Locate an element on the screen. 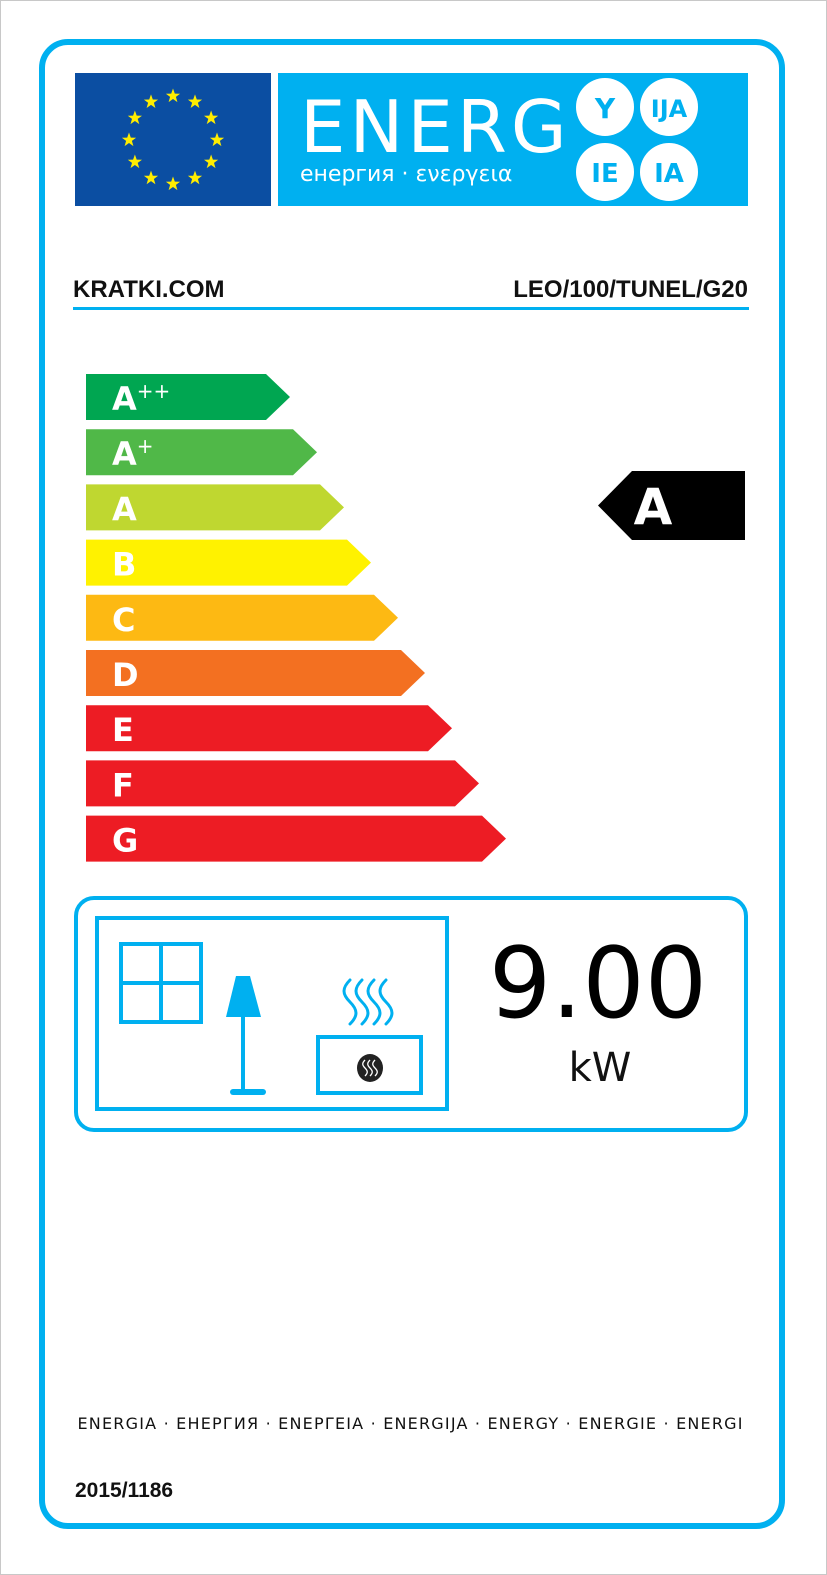 Image resolution: width=827 pixels, height=1575 pixels. scale-label: E is located at coordinates (123, 730).